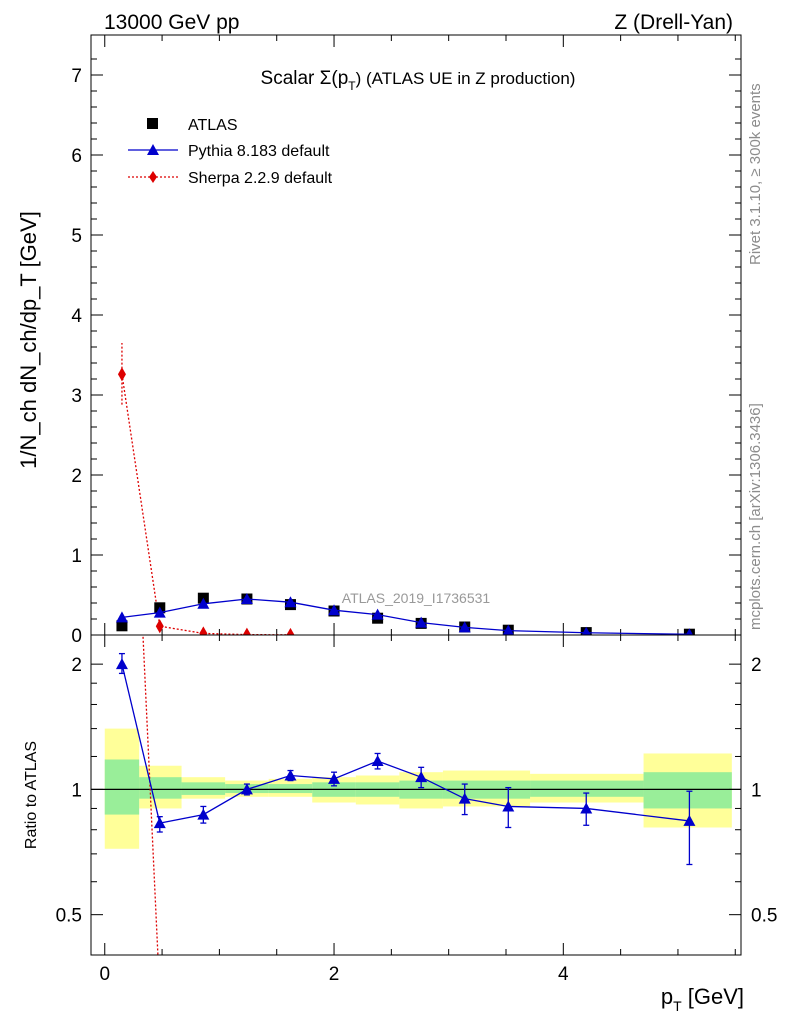 The height and width of the screenshot is (1024, 786). What do you see at coordinates (260, 178) in the screenshot?
I see `legend-sherpa-label: Sherpa 2.2.9 default` at bounding box center [260, 178].